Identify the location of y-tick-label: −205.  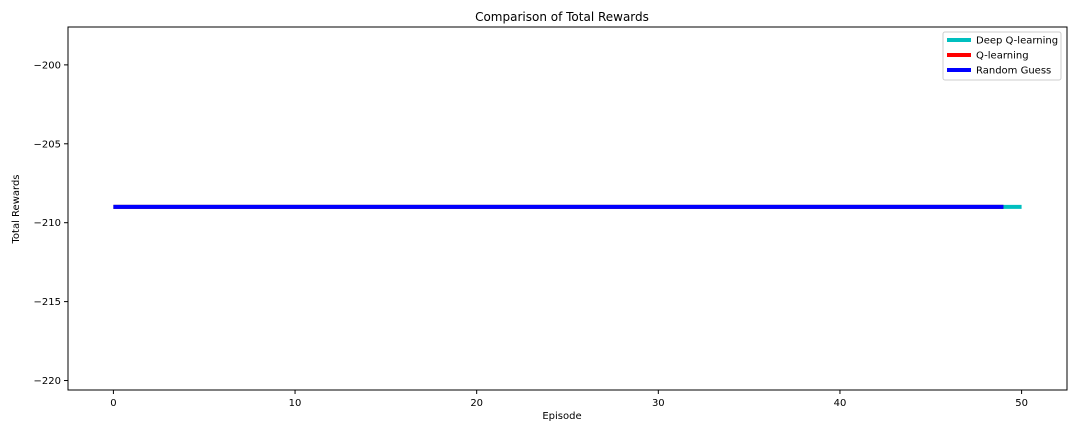
(47, 144).